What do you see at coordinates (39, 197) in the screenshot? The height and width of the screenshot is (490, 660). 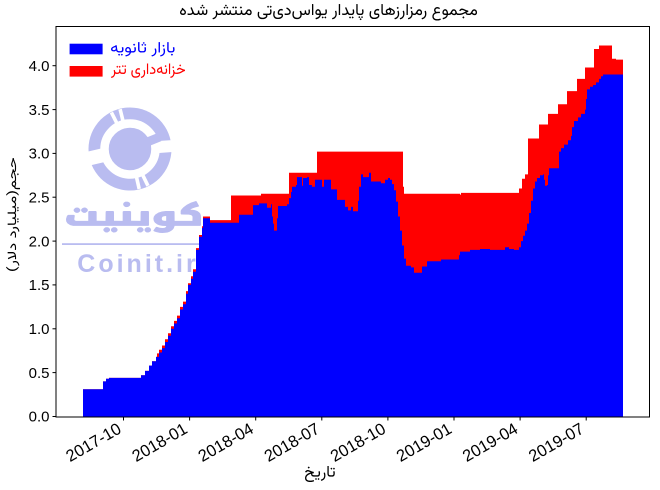 I see `svg-text: 2.5` at bounding box center [39, 197].